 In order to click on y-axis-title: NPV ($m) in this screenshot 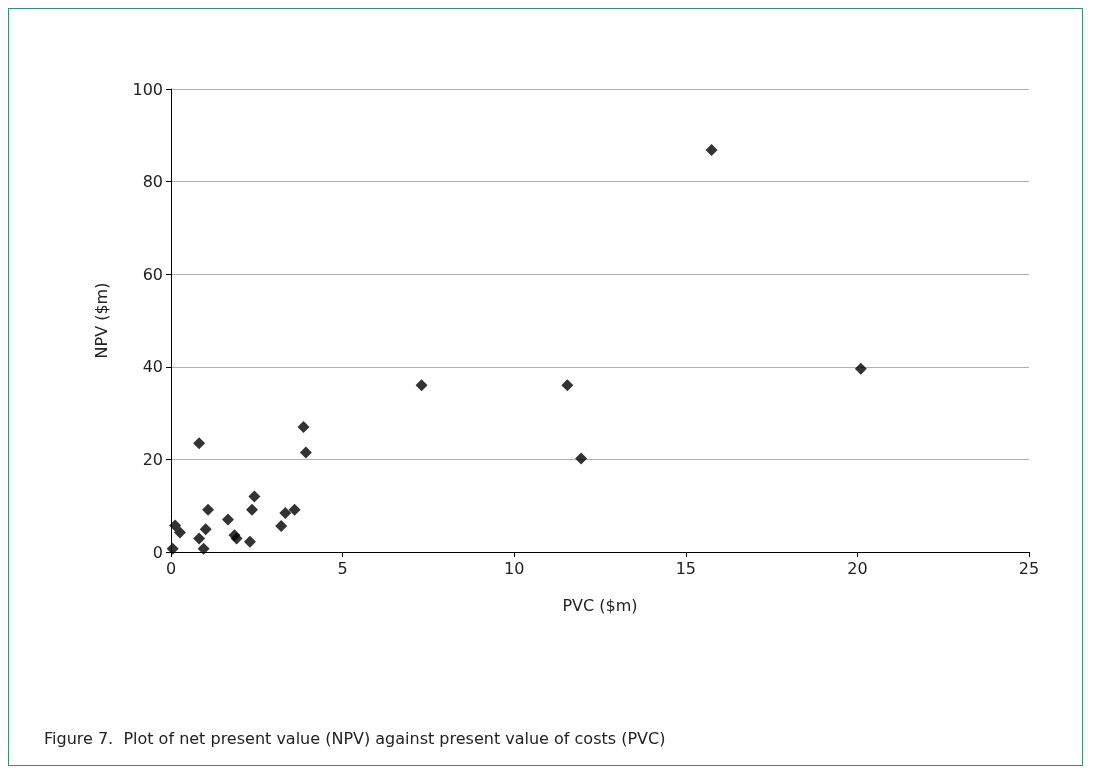, I will do `click(101, 320)`.